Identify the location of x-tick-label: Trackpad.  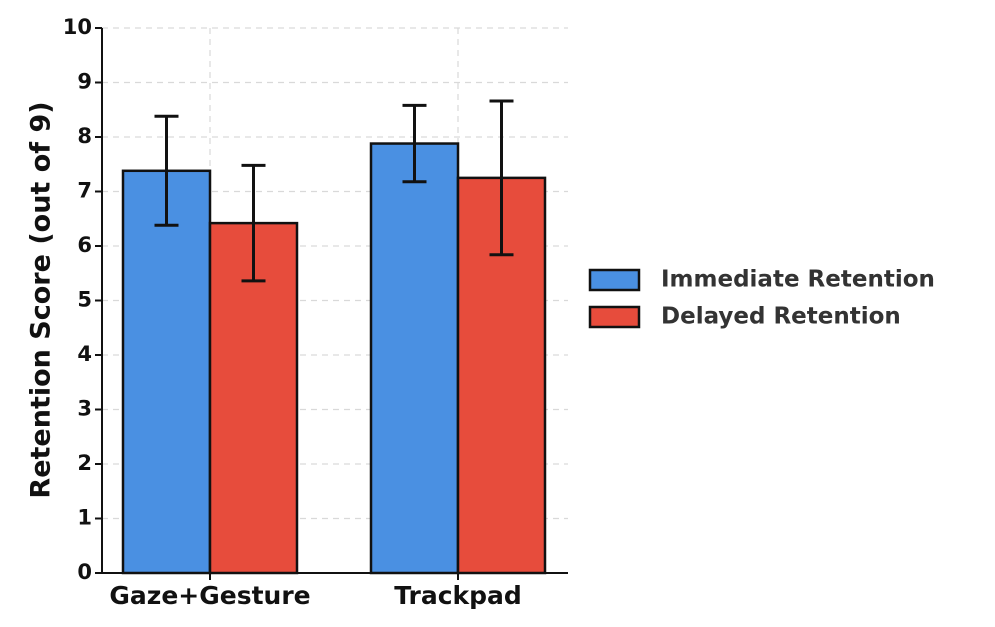
(458, 595).